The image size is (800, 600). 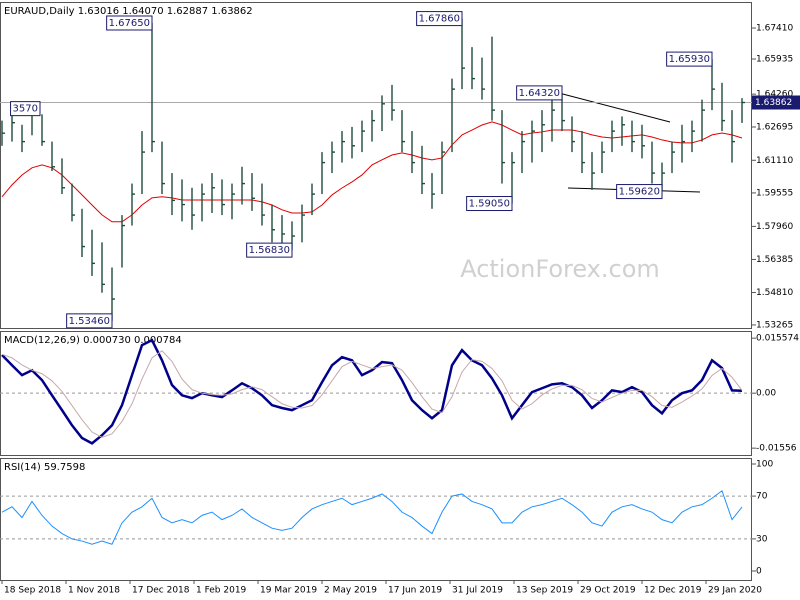 I want to click on y-tick-label: -0.01556, so click(x=776, y=449).